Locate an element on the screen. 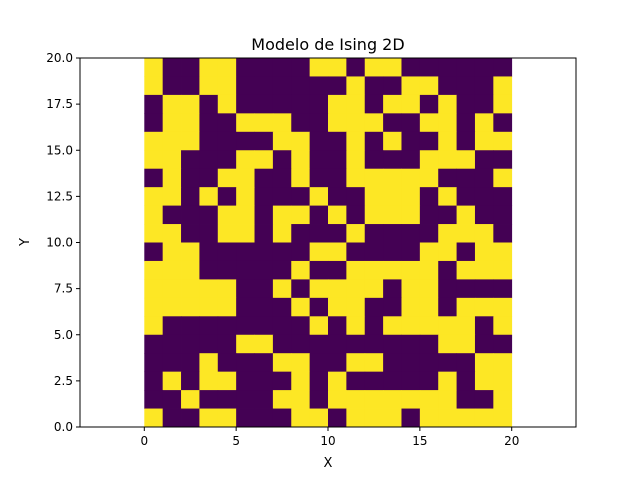 The image size is (640, 480). y-tick-label: 12.5 is located at coordinates (59, 196).